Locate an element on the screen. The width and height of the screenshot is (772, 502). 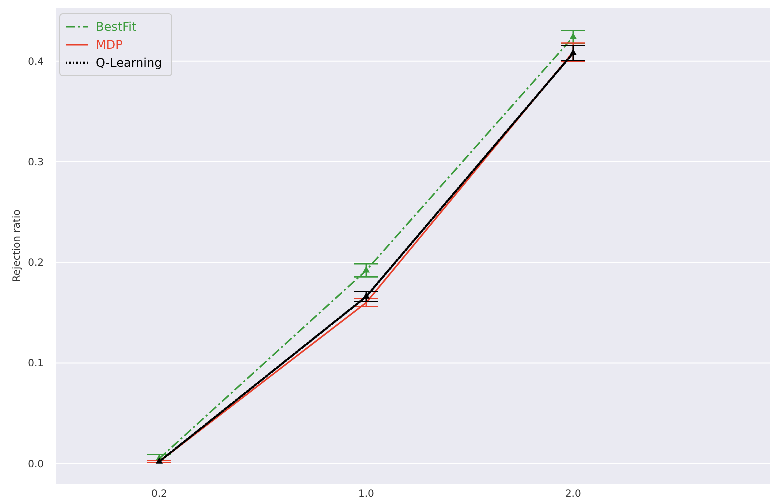
legend-label: BestFit is located at coordinates (116, 27).